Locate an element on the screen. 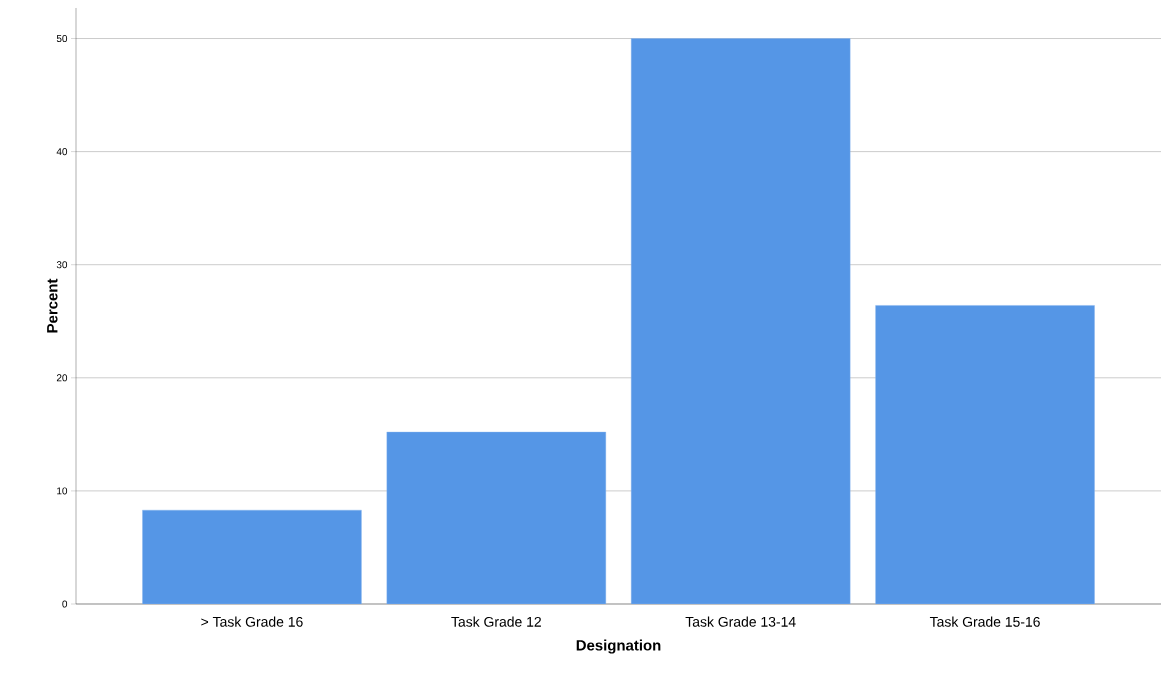 The height and width of the screenshot is (684, 1161). x-tick-label: Task Grade 15-16 is located at coordinates (984, 621).